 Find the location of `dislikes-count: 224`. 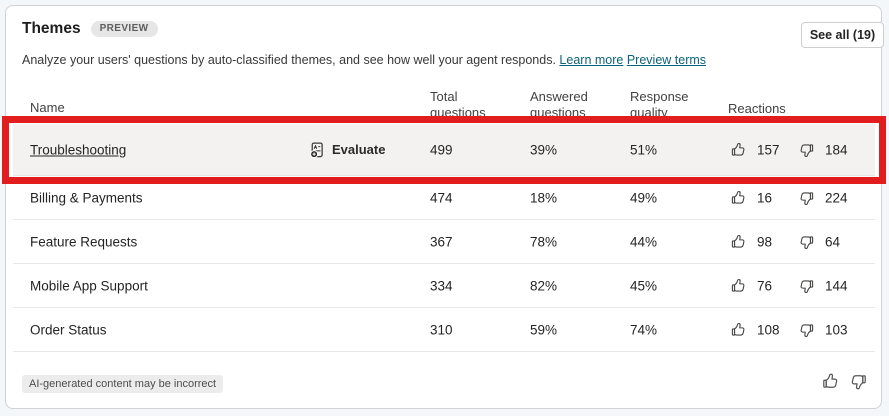

dislikes-count: 224 is located at coordinates (836, 197).